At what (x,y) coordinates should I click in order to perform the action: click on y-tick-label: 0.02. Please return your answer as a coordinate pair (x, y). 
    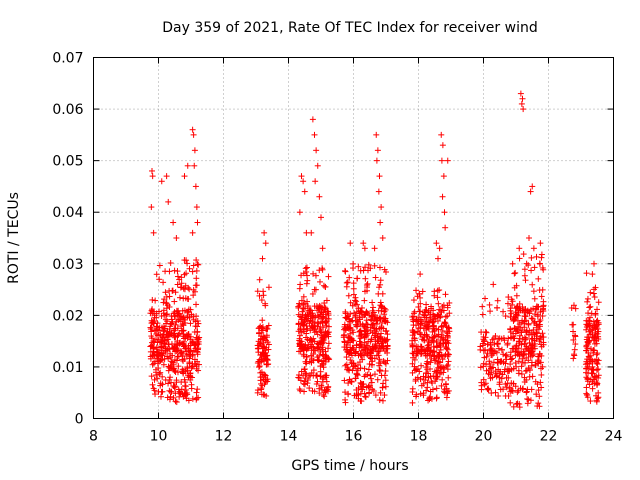
    Looking at the image, I should click on (67, 316).